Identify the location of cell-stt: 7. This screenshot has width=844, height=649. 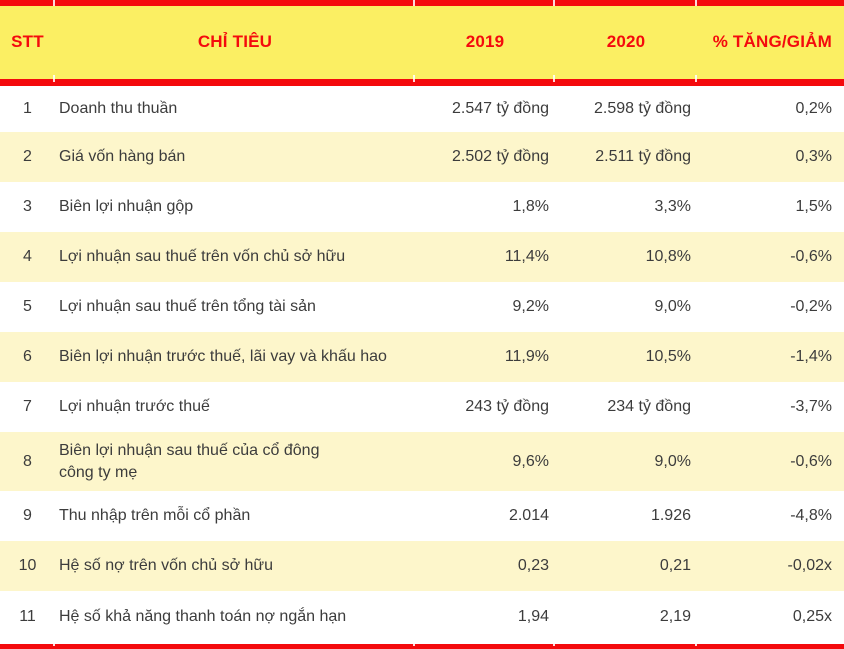
(27, 407).